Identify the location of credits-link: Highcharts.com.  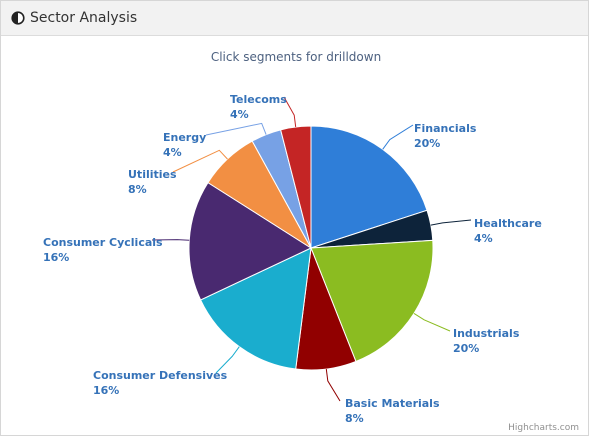
(543, 428).